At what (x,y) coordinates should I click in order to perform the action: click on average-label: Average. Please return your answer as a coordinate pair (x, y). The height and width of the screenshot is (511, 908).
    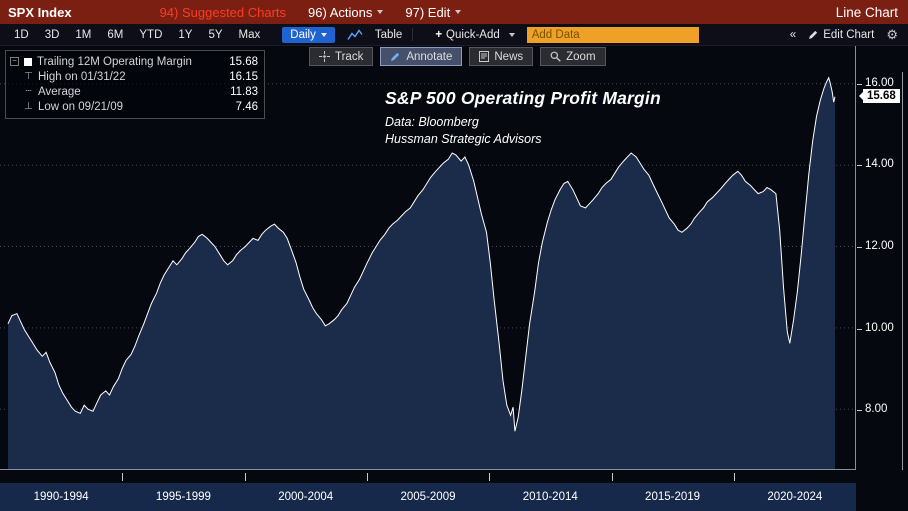
    Looking at the image, I should click on (59, 91).